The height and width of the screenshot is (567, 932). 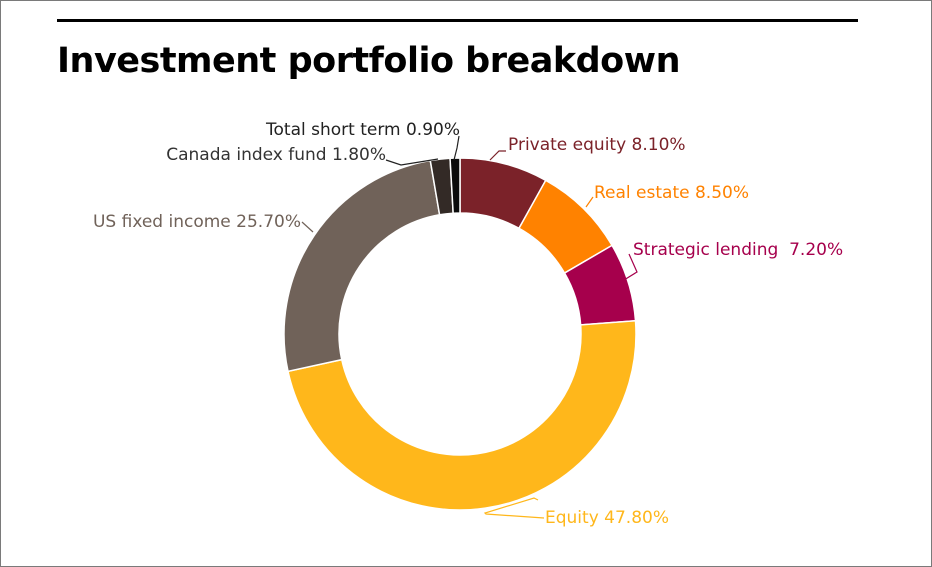 What do you see at coordinates (671, 193) in the screenshot?
I see `label-real-estate: Real estate 8.50%` at bounding box center [671, 193].